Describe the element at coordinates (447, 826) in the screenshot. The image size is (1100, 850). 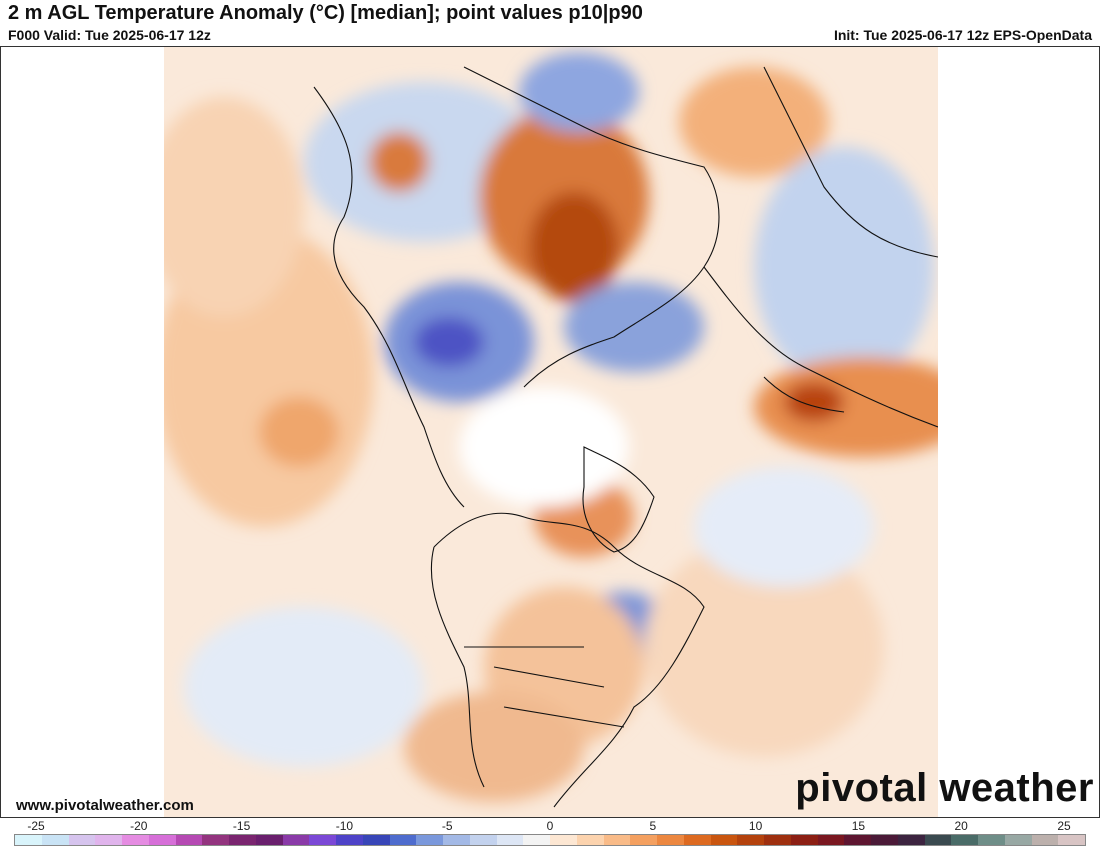
I see `colorbar-tick-label: -5` at that location.